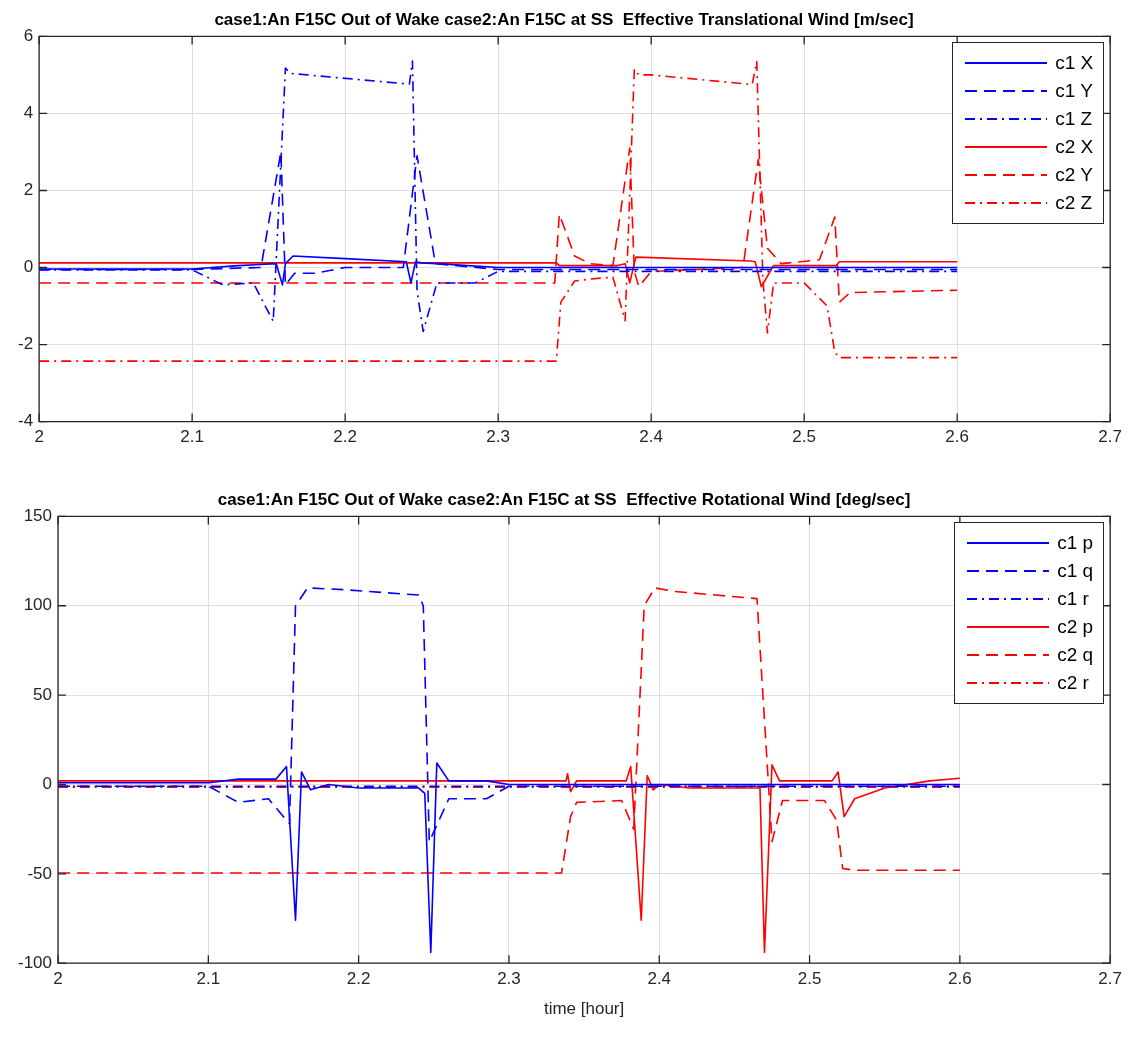 This screenshot has width=1138, height=1063. What do you see at coordinates (35, 962) in the screenshot?
I see `y-tick-label: -100` at bounding box center [35, 962].